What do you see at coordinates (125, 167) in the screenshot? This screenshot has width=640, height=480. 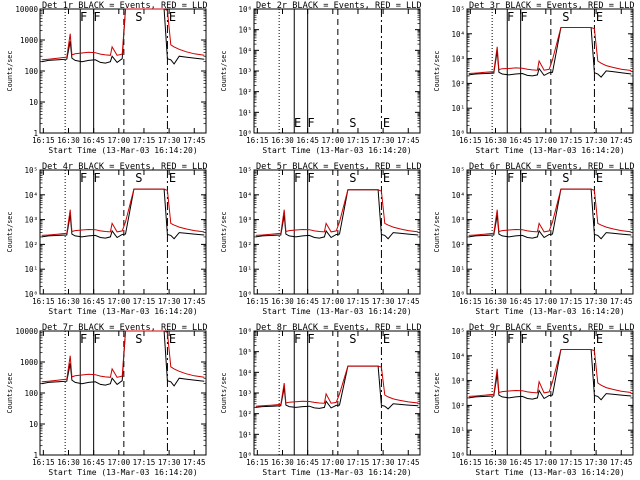 I see `panel-title: Det 4r BLACK = Events, RED = LLD` at bounding box center [125, 167].